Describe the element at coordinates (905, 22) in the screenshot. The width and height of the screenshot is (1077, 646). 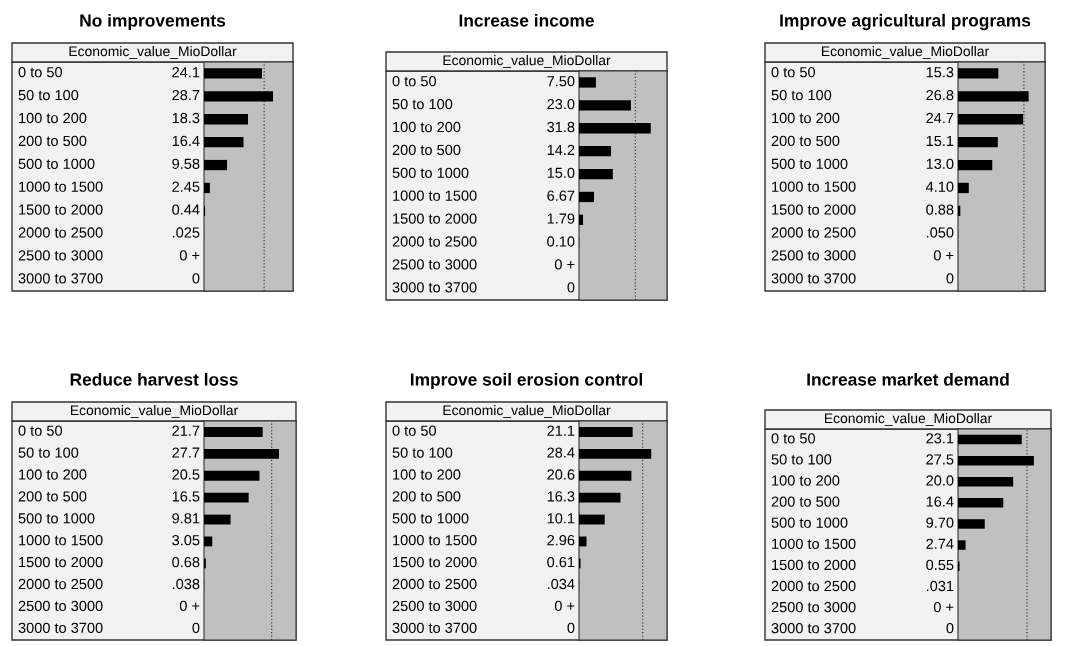
I see `chart-title: Improve agricultural programs` at that location.